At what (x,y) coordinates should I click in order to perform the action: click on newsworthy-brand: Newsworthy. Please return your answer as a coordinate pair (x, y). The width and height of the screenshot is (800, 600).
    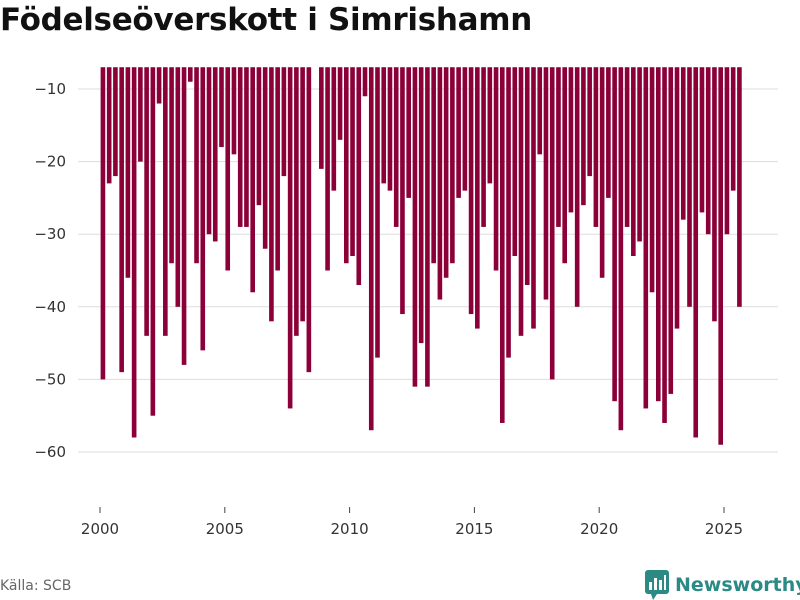
    Looking at the image, I should click on (722, 585).